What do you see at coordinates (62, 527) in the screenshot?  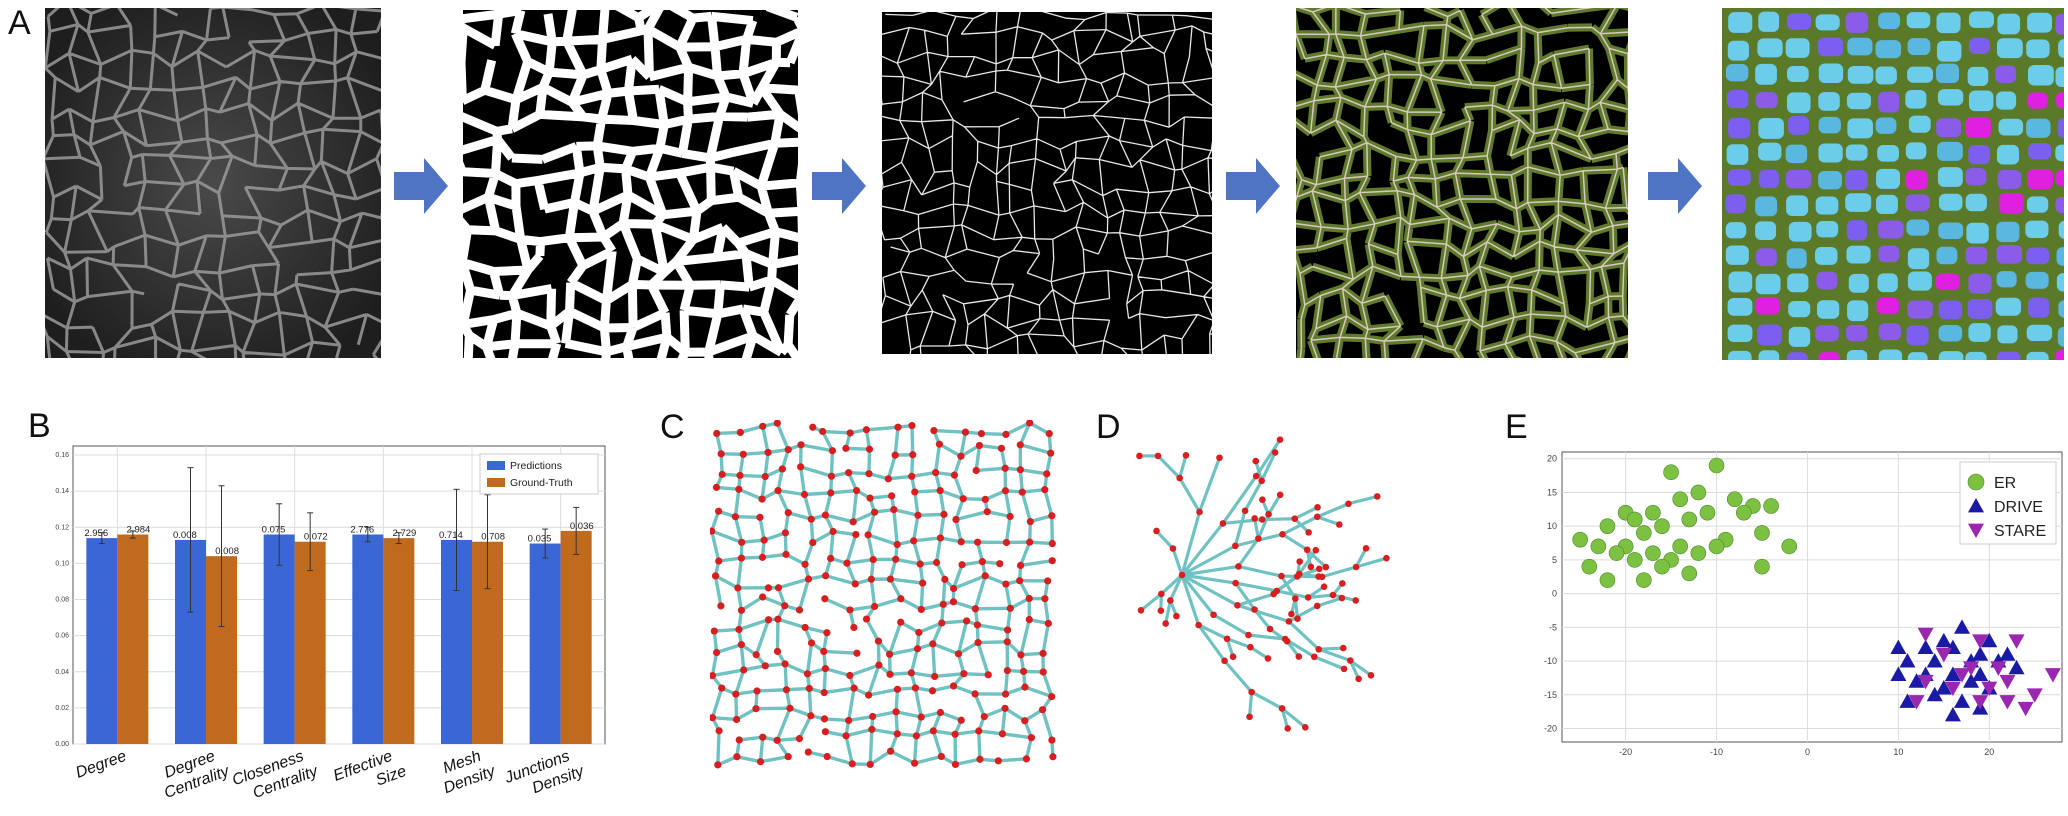 I see `y-tick-label: 0.12` at bounding box center [62, 527].